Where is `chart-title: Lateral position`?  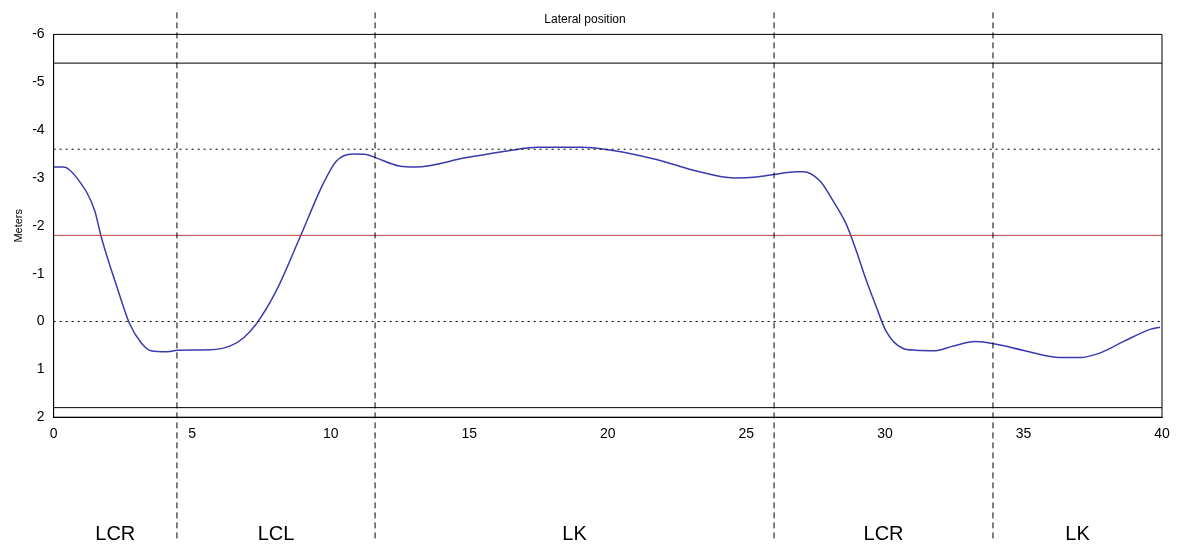
chart-title: Lateral position is located at coordinates (585, 18).